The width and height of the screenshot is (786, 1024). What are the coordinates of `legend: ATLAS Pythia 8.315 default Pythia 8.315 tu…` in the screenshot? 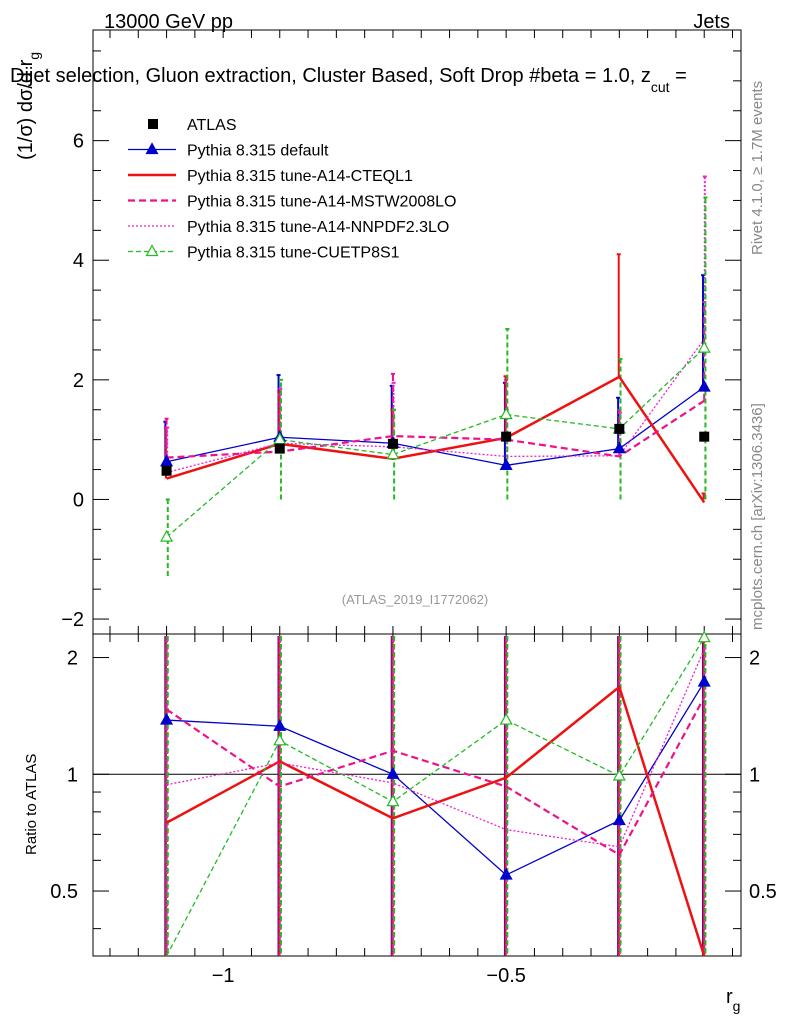 It's located at (292, 189).